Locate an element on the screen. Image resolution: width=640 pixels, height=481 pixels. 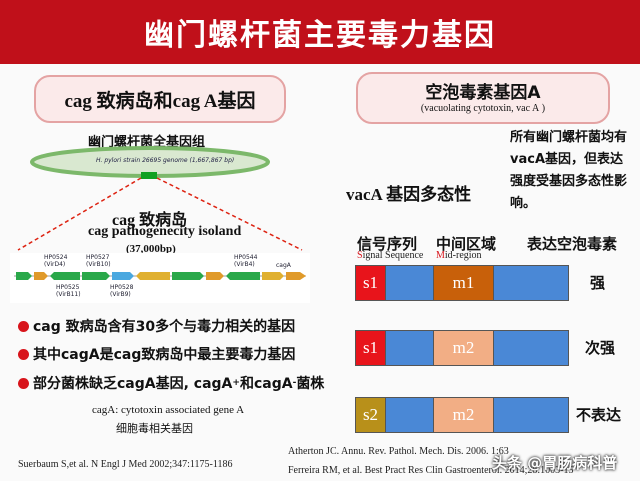
zoom-line-left is located at coordinates (79, 214).